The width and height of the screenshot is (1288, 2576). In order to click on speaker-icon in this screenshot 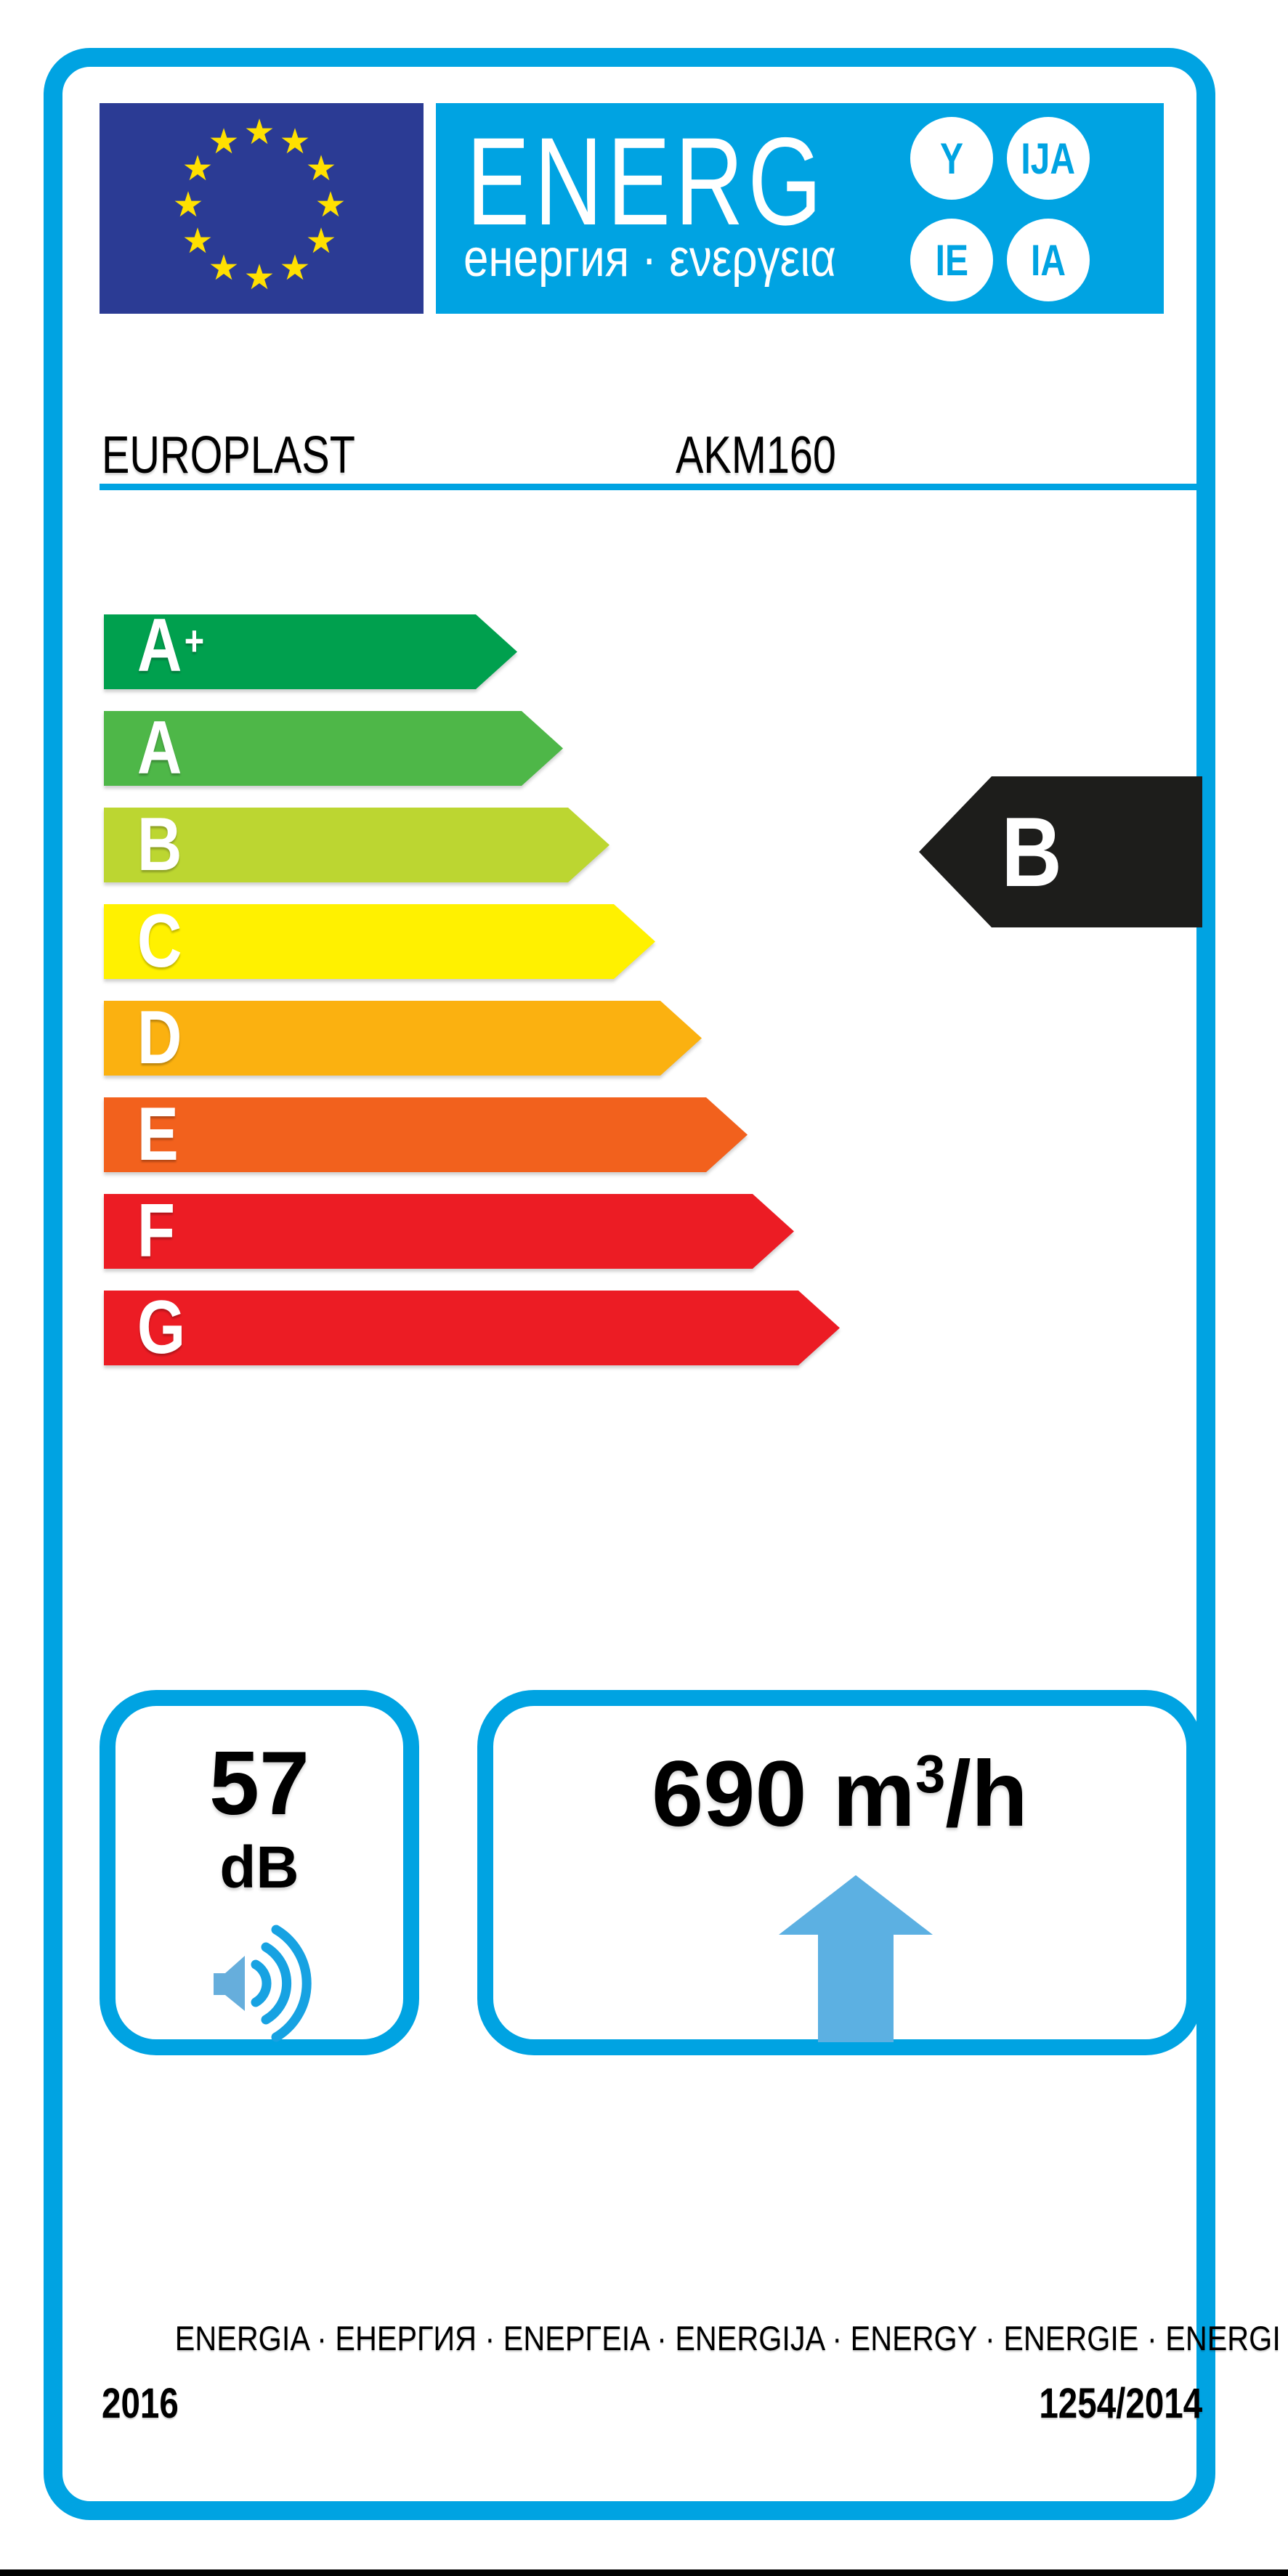, I will do `click(263, 1984)`.